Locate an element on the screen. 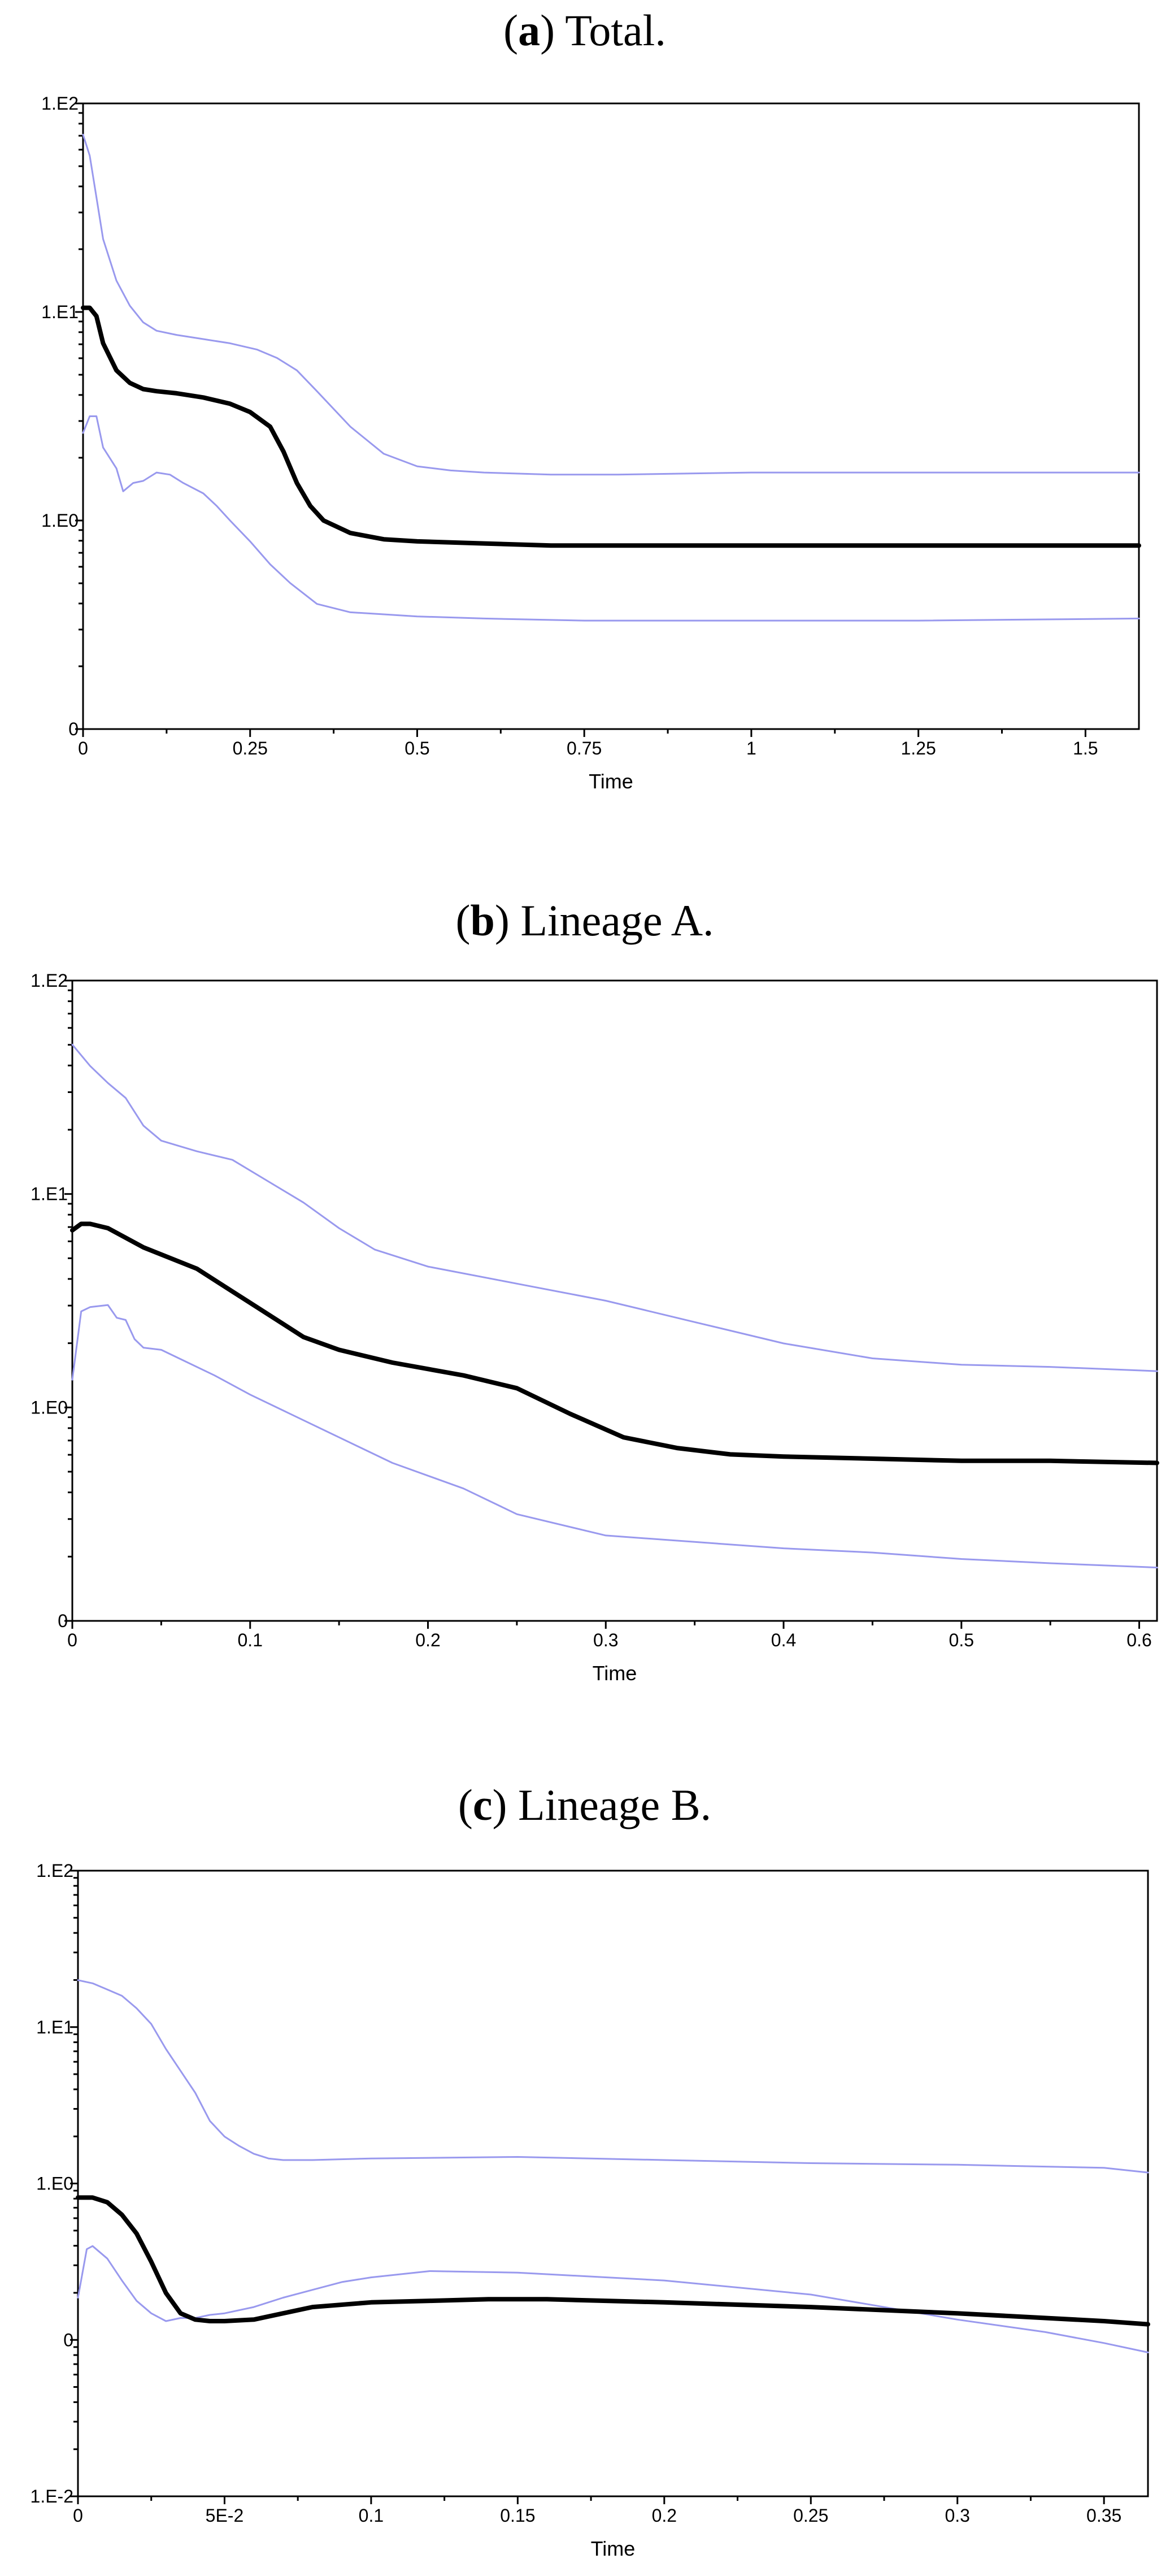 The height and width of the screenshot is (2576, 1170). panel-a-x-tick-label: 1.5 is located at coordinates (1085, 748).